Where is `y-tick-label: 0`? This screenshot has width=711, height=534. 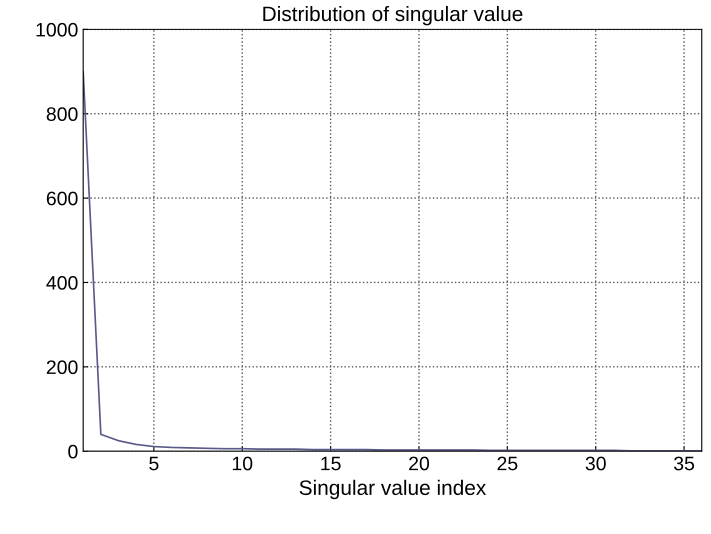 y-tick-label: 0 is located at coordinates (73, 451).